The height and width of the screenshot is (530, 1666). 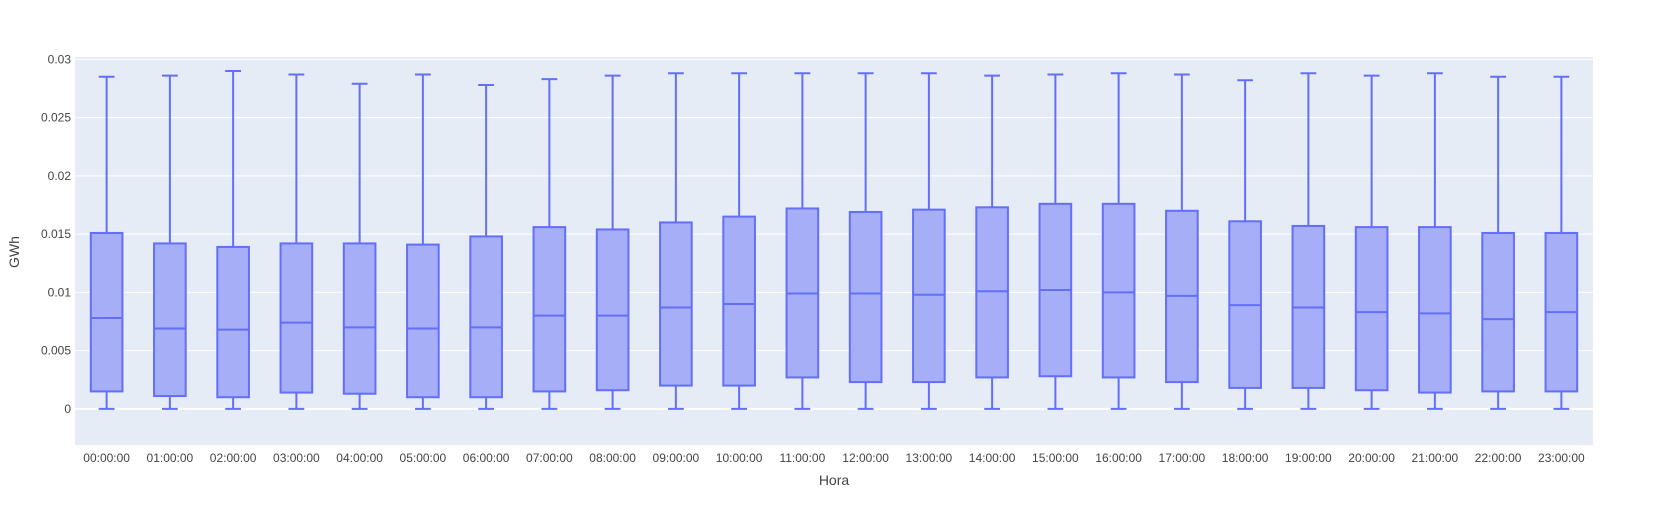 I want to click on x-tick-label: 07:00:00, so click(x=549, y=458).